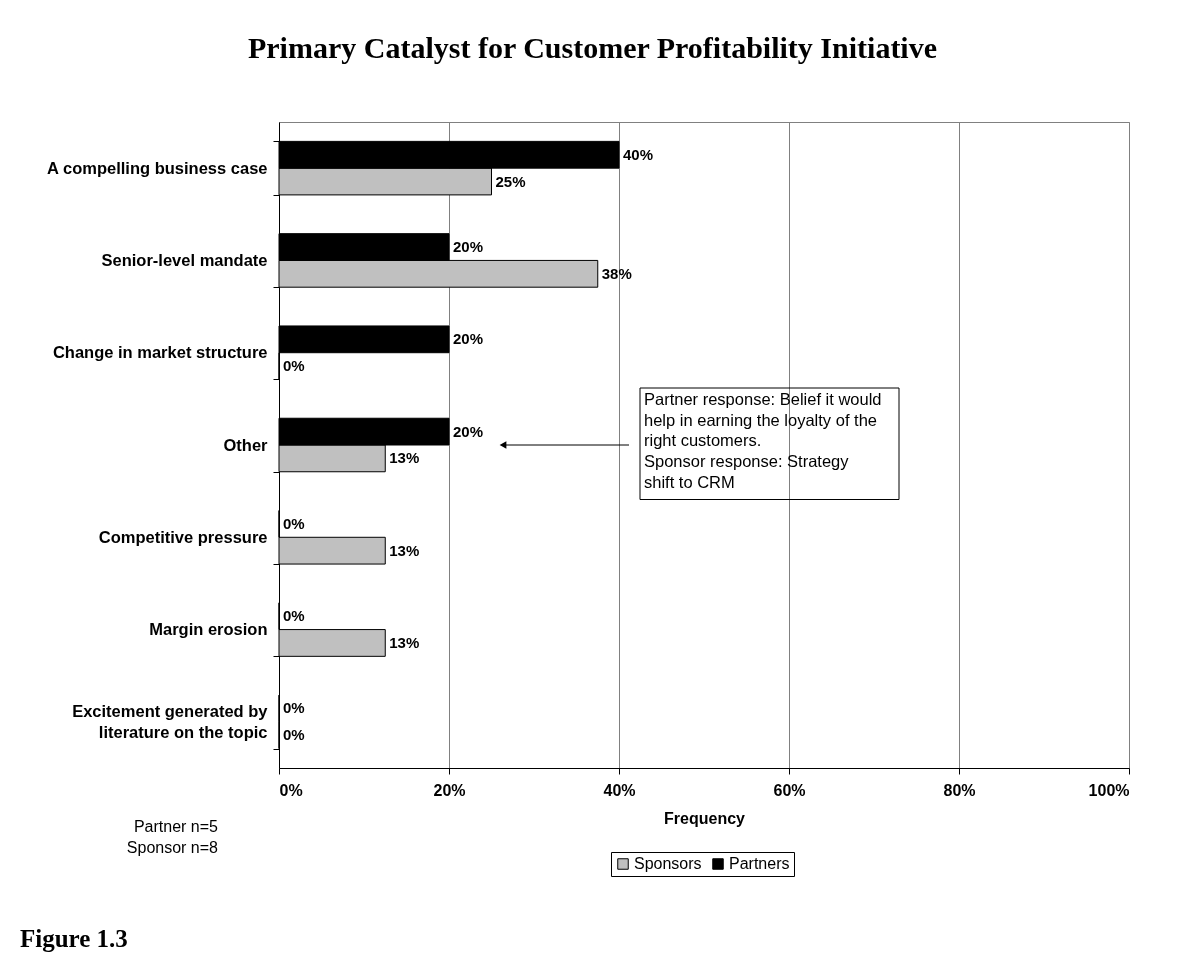 Image resolution: width=1185 pixels, height=968 pixels. I want to click on annotation: Partner response: Belief it would help in earning the loyalty of the right customers. Sponsor response: Strategy shift to CRM, so click(763, 440).